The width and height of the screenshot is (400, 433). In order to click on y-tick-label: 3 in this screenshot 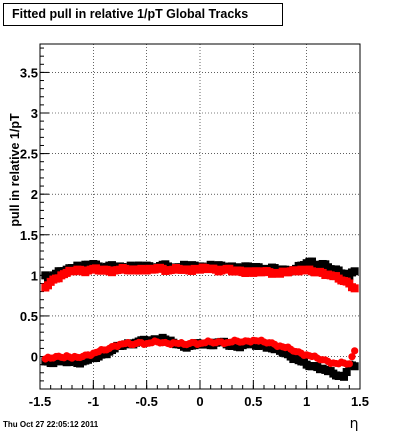, I will do `click(34, 113)`.